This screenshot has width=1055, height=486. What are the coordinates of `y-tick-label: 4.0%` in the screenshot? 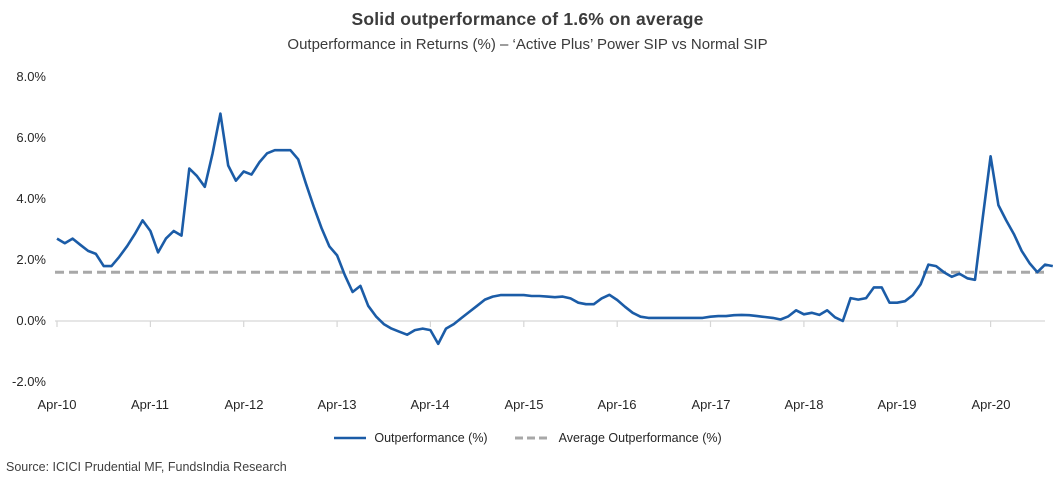 It's located at (31, 198).